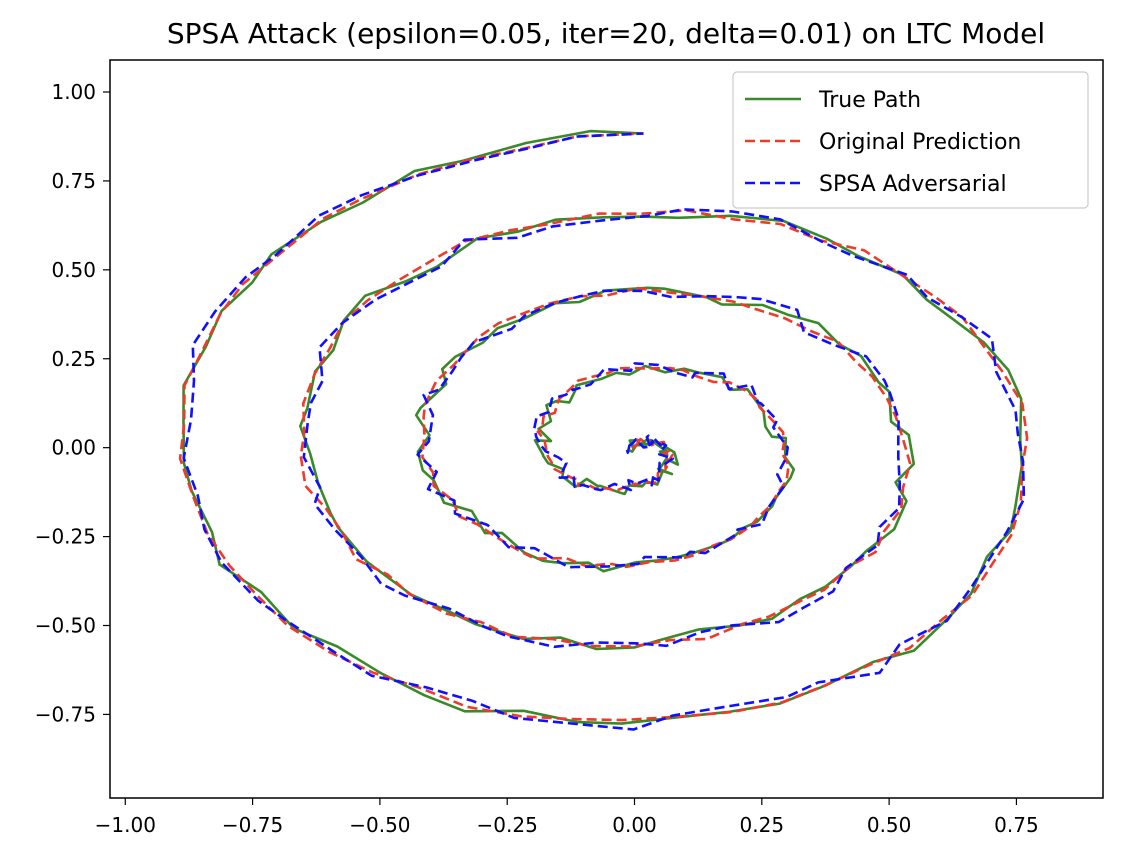 The height and width of the screenshot is (860, 1136). Describe the element at coordinates (379, 825) in the screenshot. I see `x-tick-label: −0.50` at that location.